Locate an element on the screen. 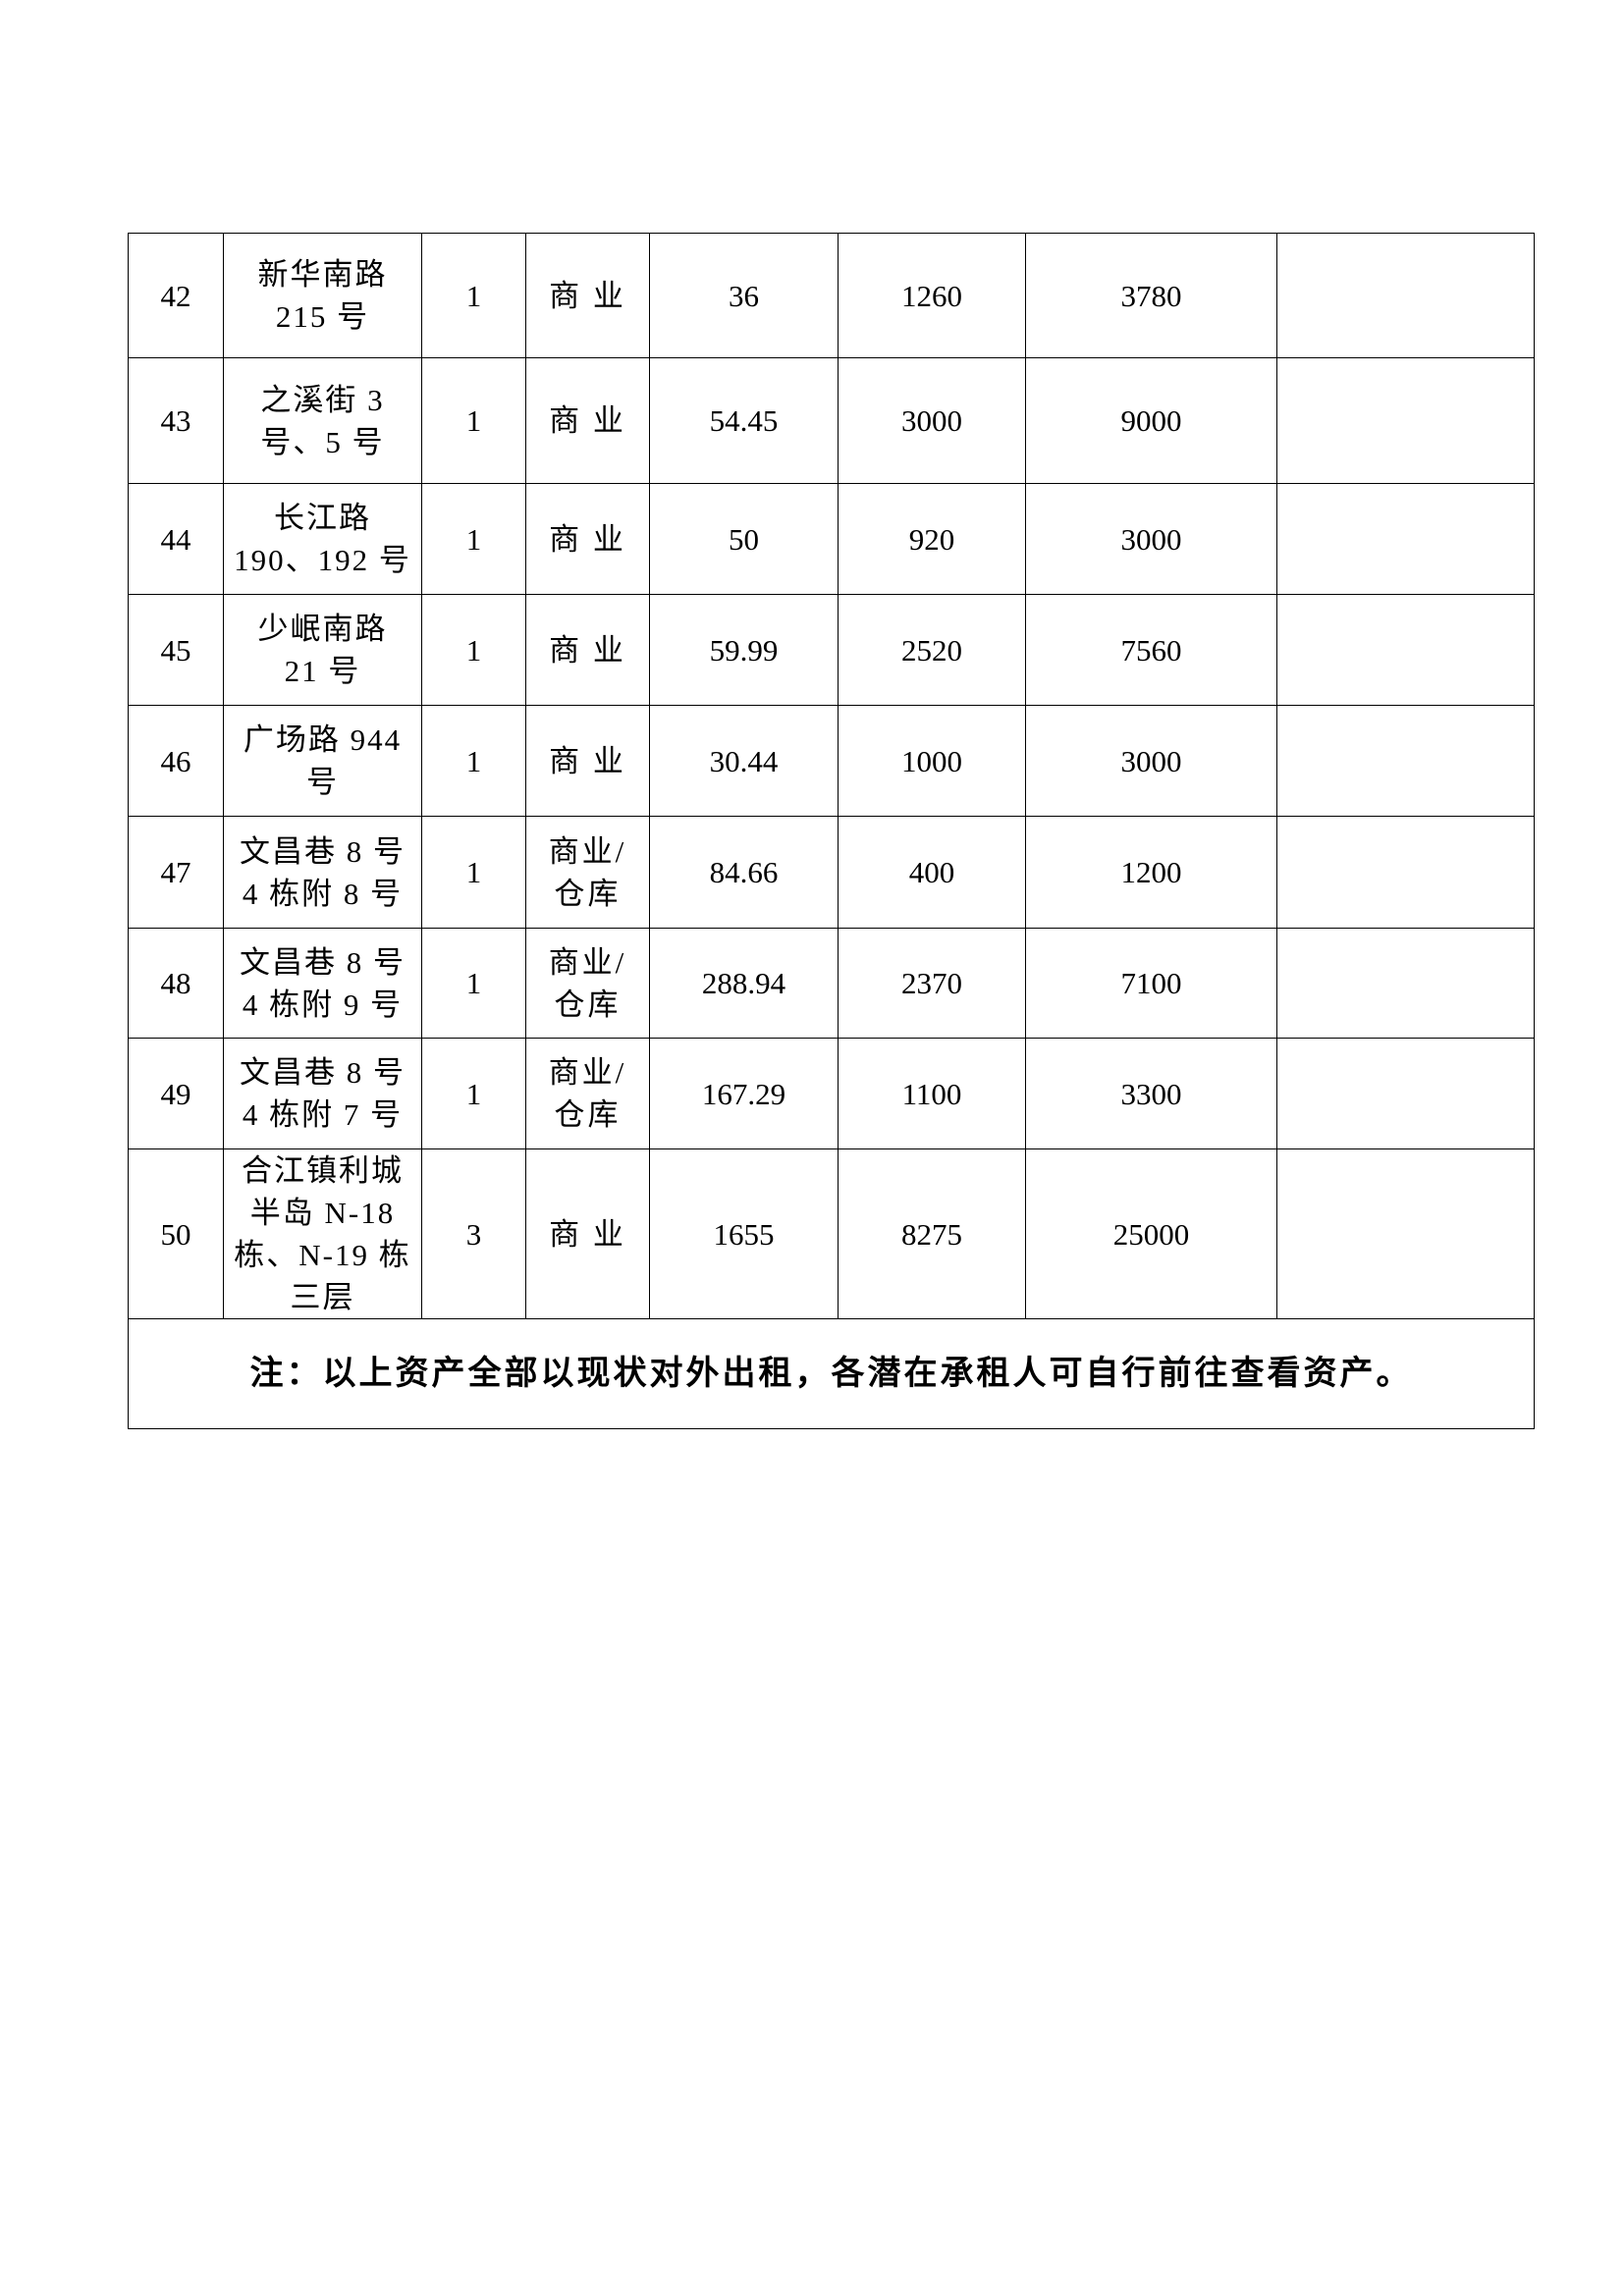 The image size is (1624, 2296). cell-area: 30.44 is located at coordinates (744, 761).